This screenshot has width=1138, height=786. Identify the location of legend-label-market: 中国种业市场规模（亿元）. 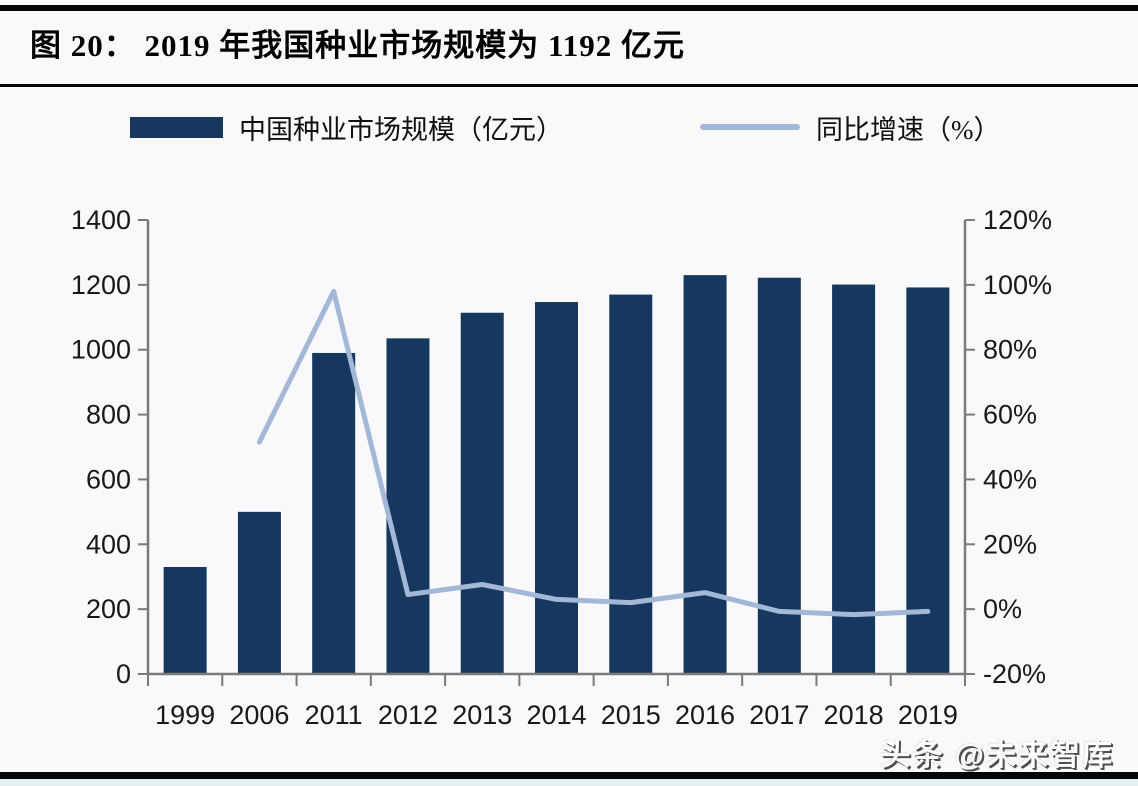
(401, 129).